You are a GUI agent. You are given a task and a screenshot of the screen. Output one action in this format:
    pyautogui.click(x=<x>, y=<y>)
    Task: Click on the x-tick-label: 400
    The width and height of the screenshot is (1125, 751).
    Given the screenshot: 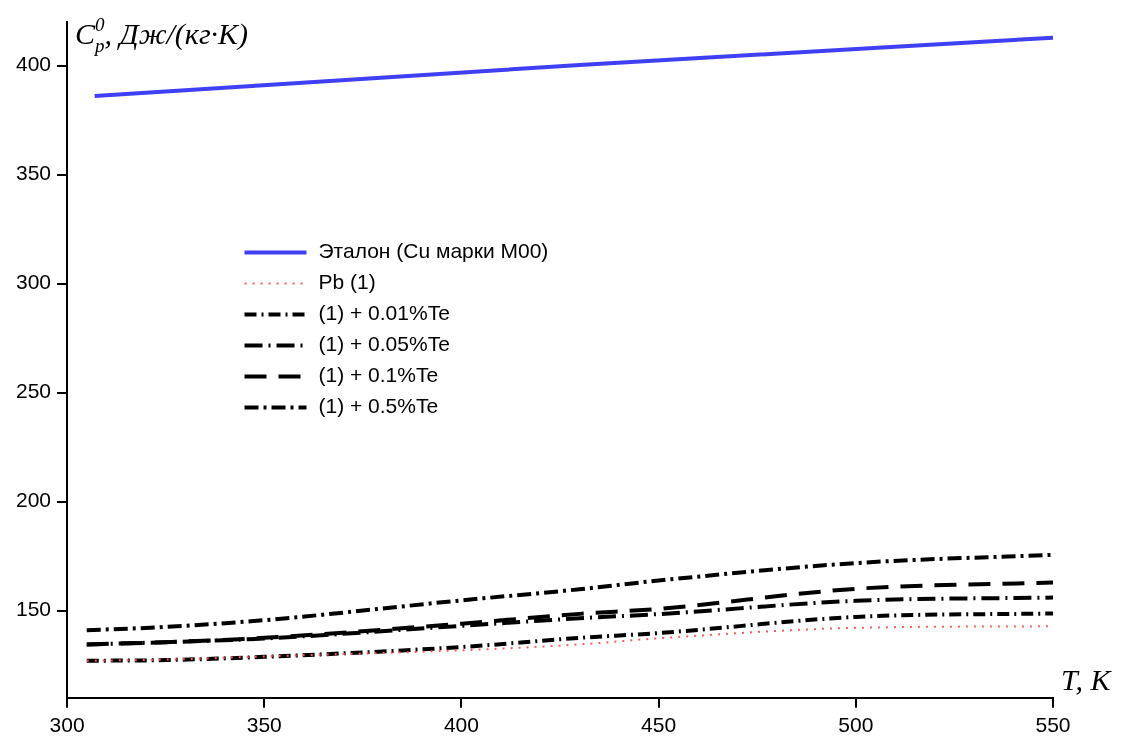 What is the action you would take?
    pyautogui.click(x=461, y=725)
    